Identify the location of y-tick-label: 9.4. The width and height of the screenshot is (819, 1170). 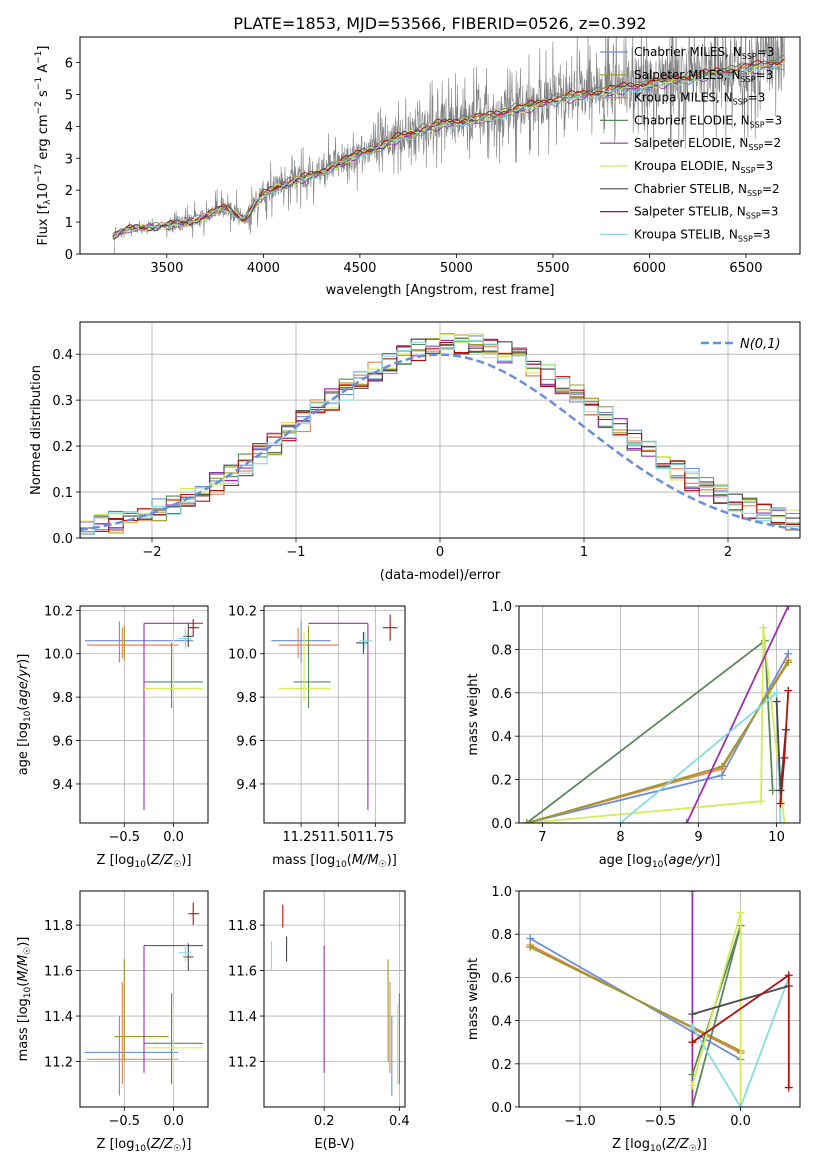
(62, 785).